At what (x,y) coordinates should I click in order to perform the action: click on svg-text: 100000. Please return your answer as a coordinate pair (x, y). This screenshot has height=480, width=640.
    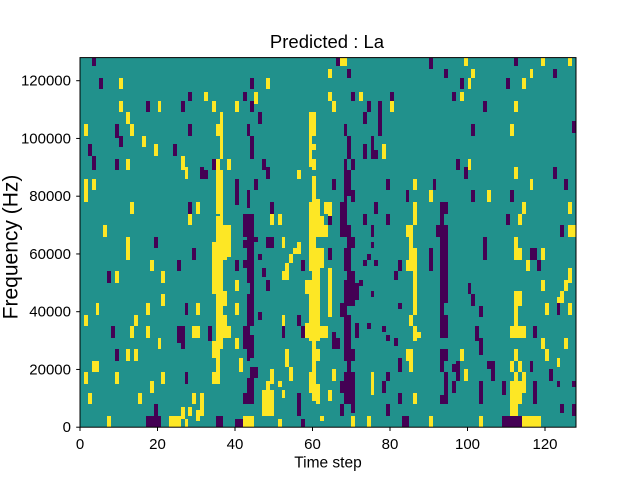
    Looking at the image, I should click on (46, 138).